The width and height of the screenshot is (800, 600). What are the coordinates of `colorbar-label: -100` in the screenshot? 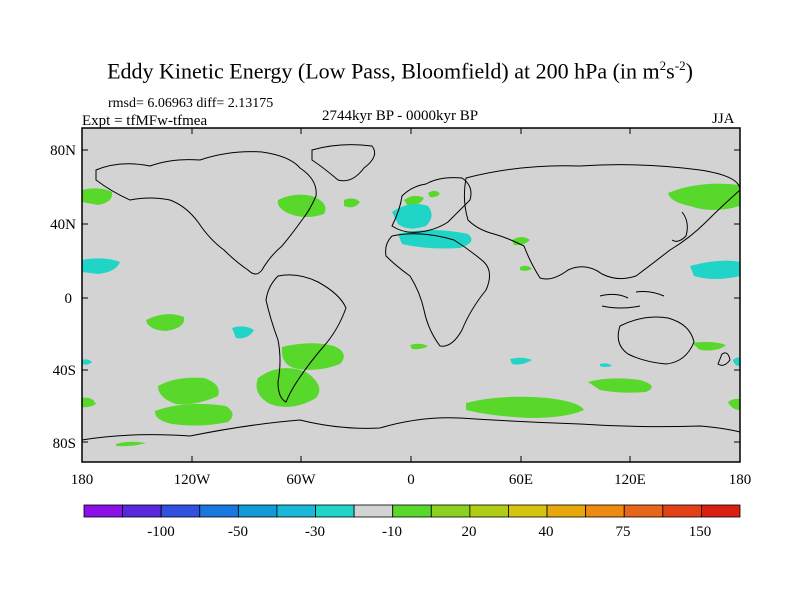 It's located at (161, 532).